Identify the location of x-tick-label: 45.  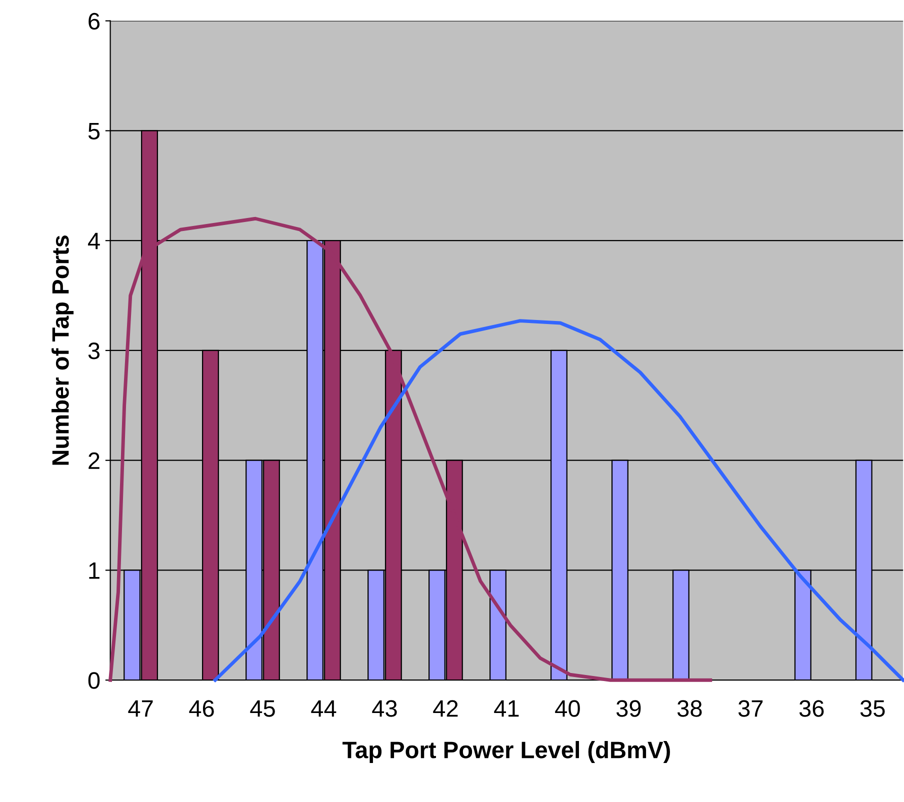
(262, 708).